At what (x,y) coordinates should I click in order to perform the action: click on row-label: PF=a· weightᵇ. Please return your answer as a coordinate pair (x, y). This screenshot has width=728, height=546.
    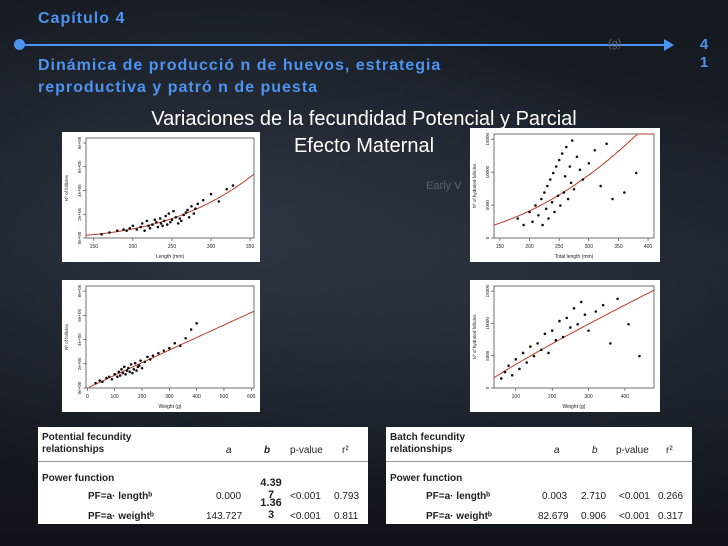
    Looking at the image, I should click on (459, 516).